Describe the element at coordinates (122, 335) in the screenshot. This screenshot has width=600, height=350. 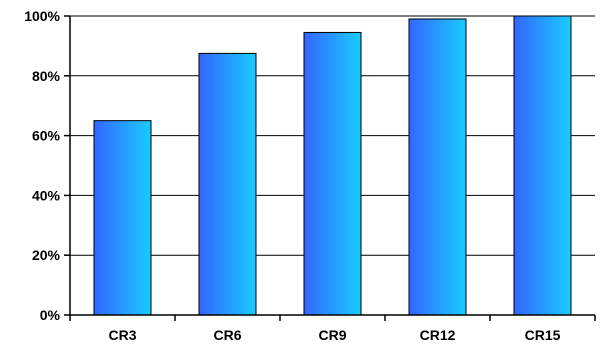
I see `x-tick-label: CR3` at that location.